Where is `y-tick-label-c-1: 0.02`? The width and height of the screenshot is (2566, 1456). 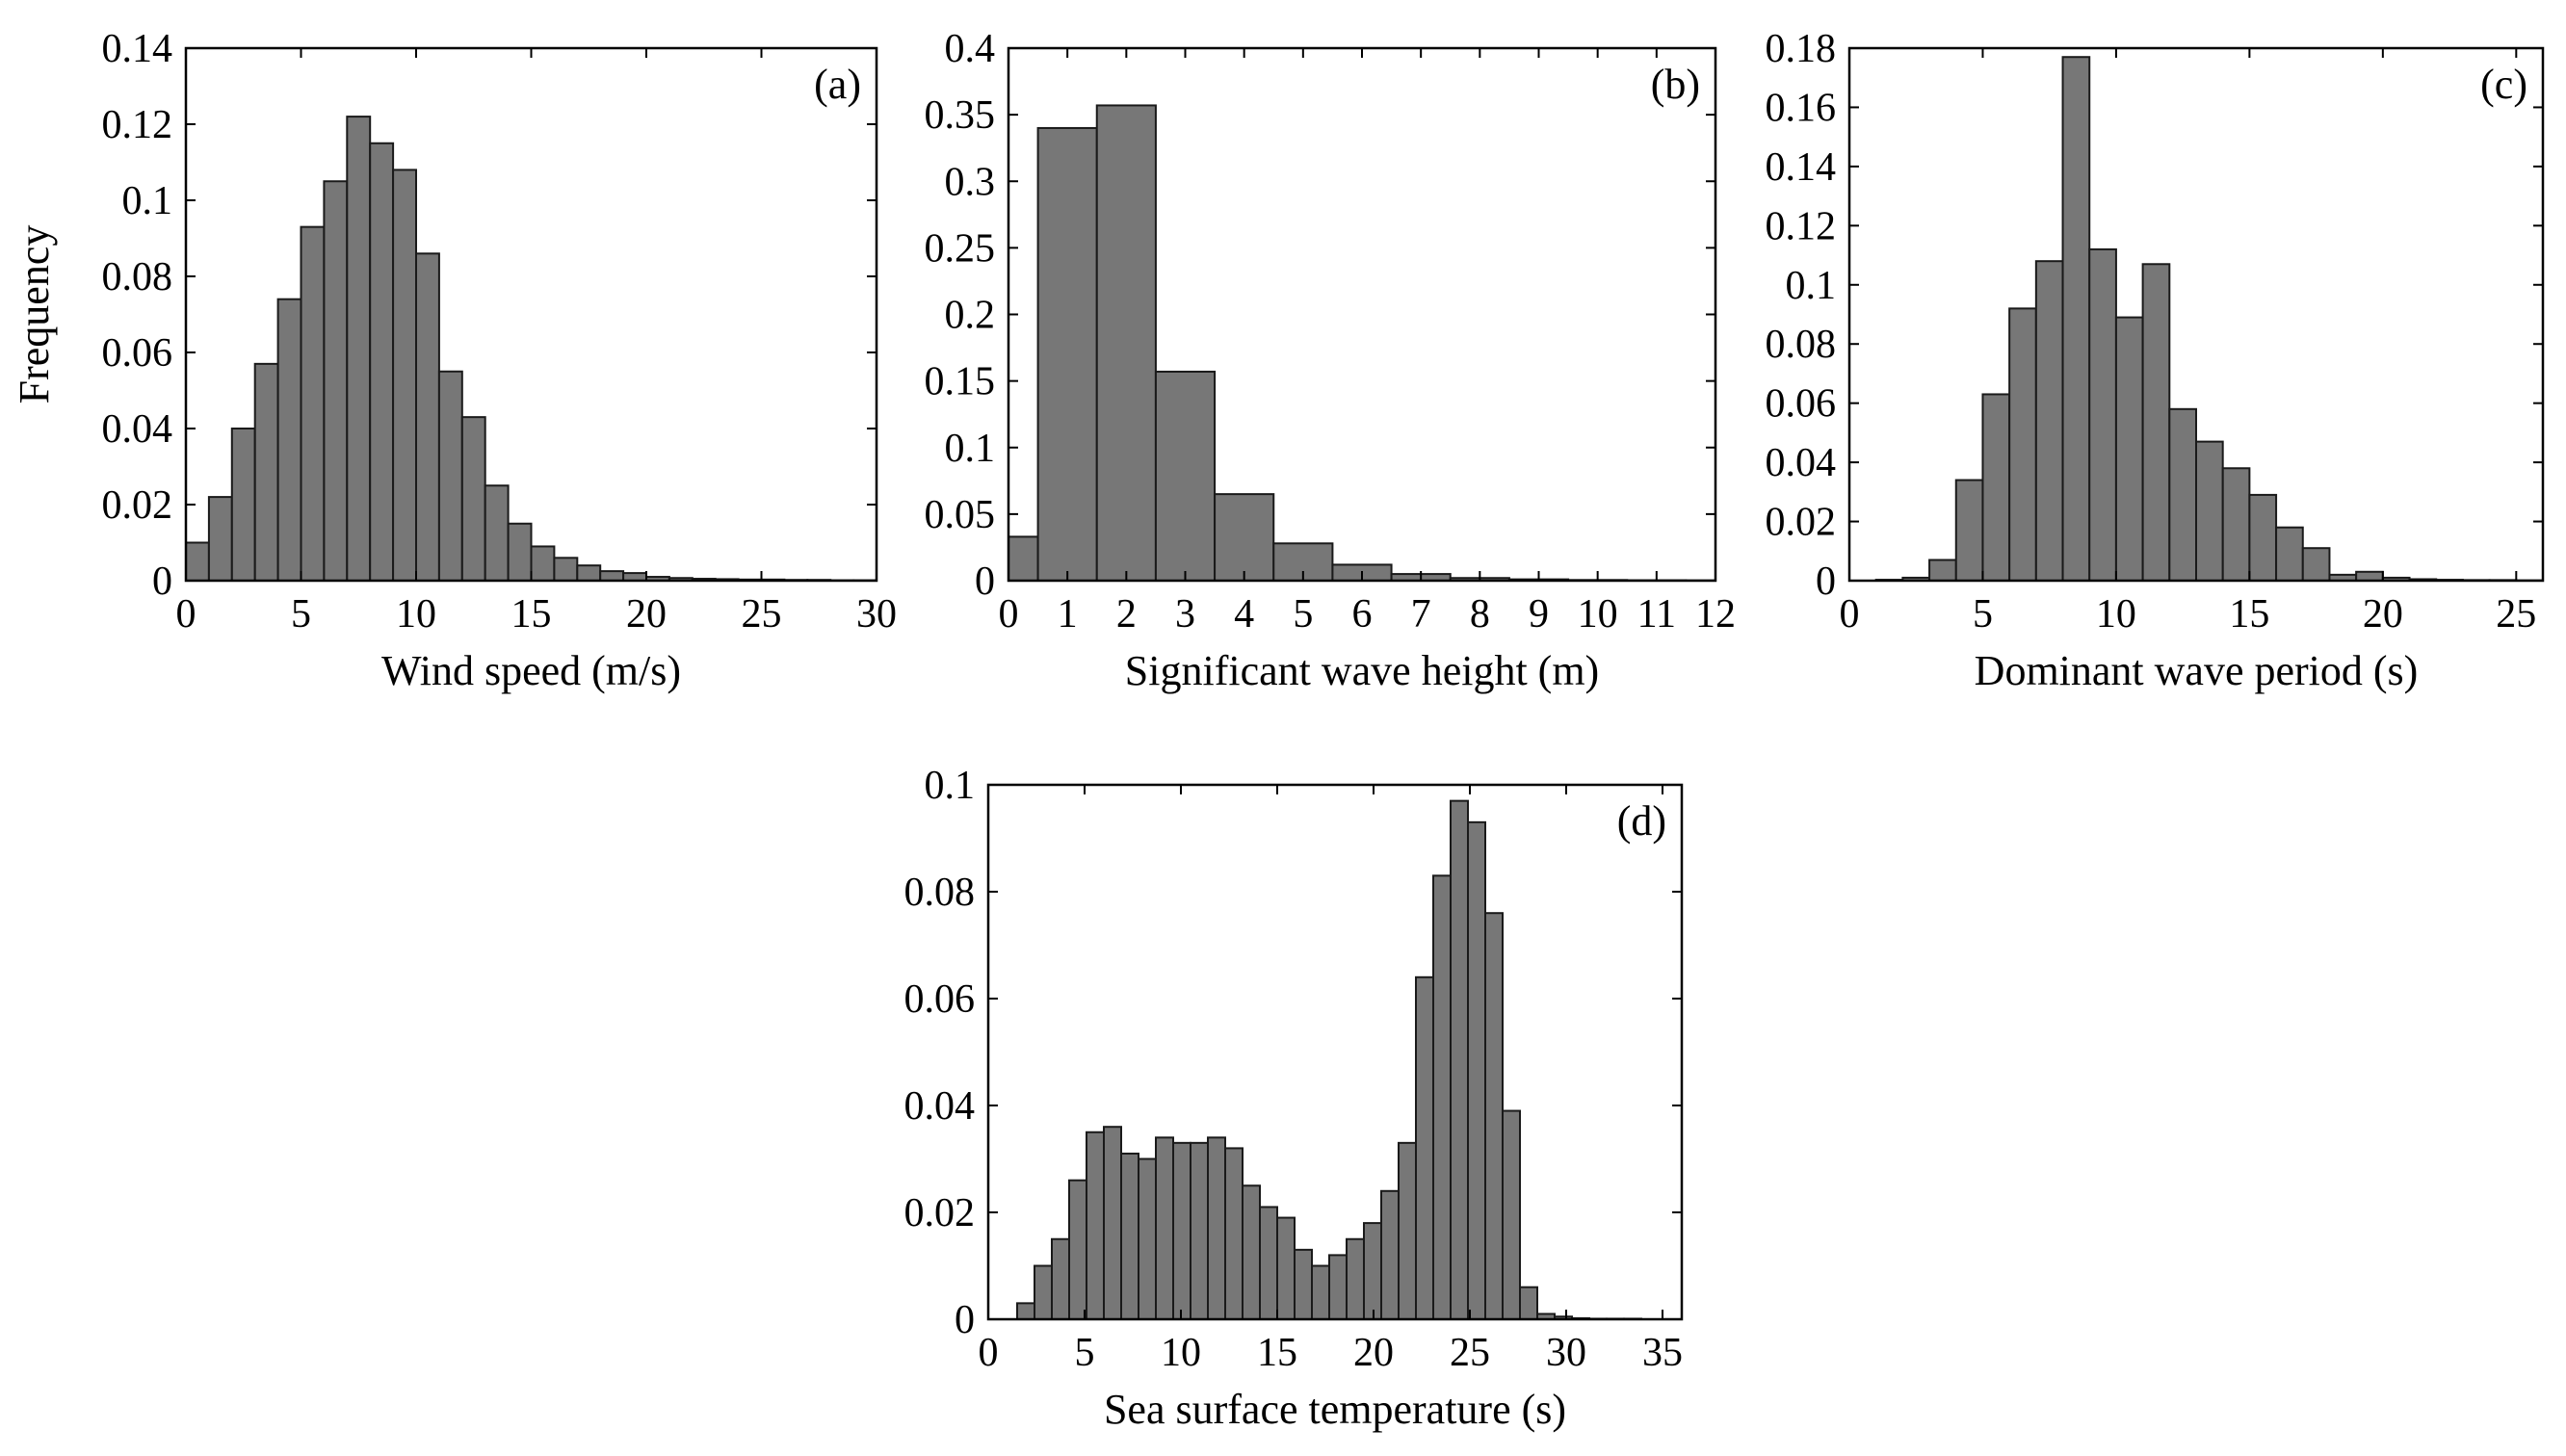
y-tick-label-c-1: 0.02 is located at coordinates (1801, 523).